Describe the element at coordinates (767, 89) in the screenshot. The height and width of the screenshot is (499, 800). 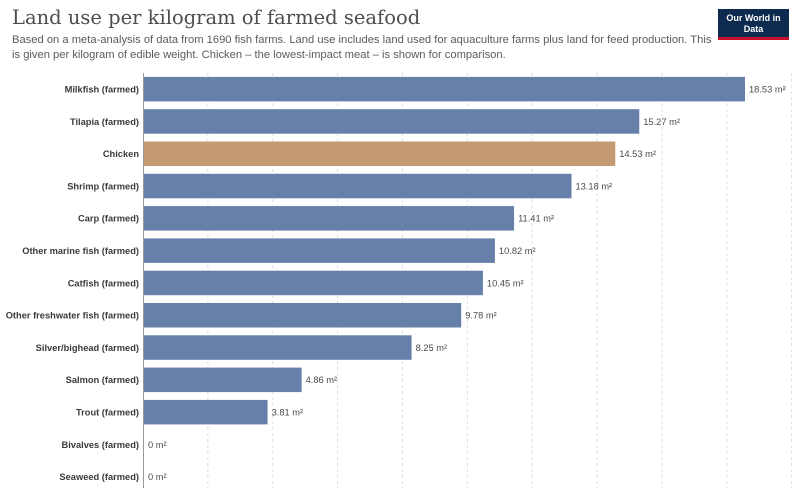
I see `value-label: 18.53 m²` at that location.